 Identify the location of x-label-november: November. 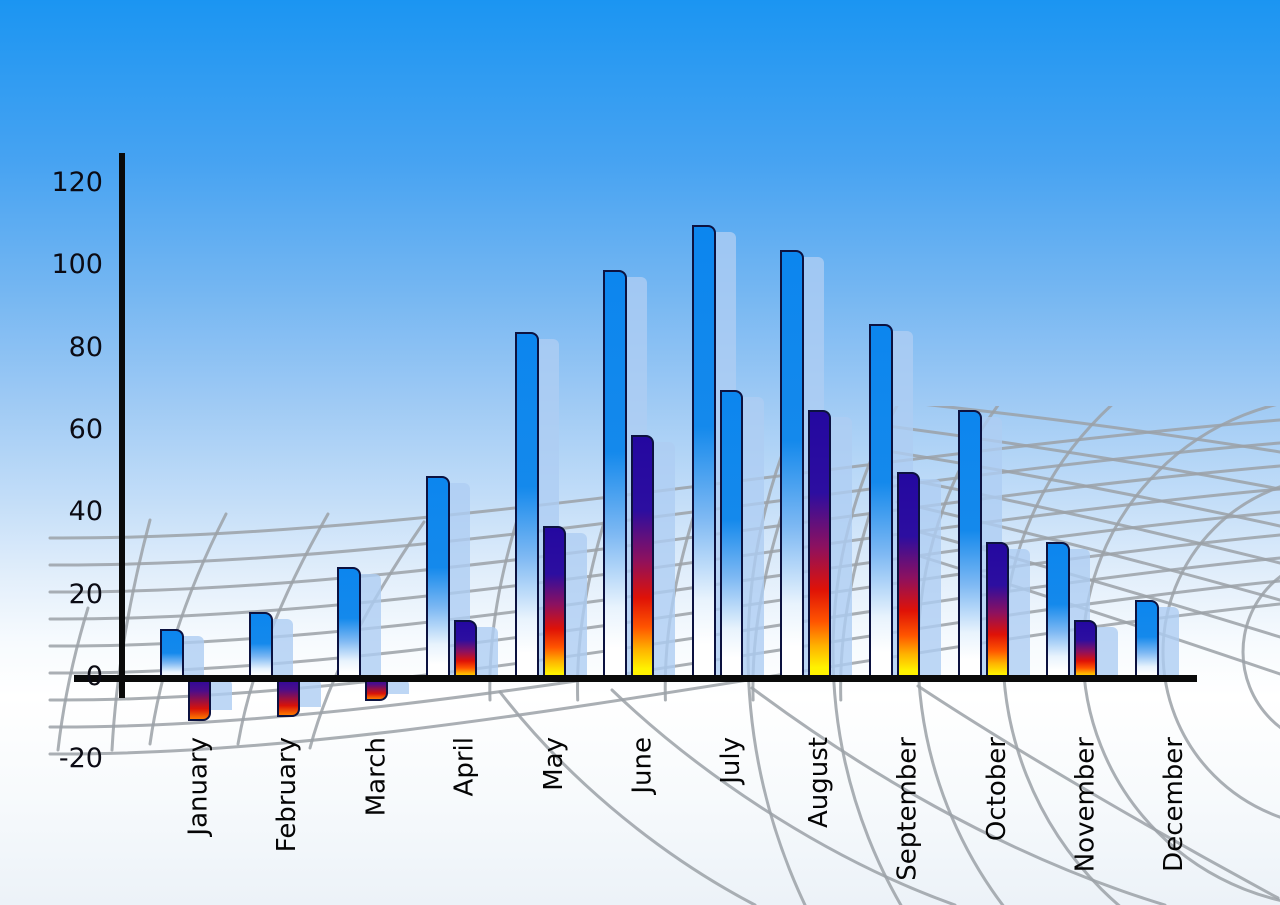
(1085, 805).